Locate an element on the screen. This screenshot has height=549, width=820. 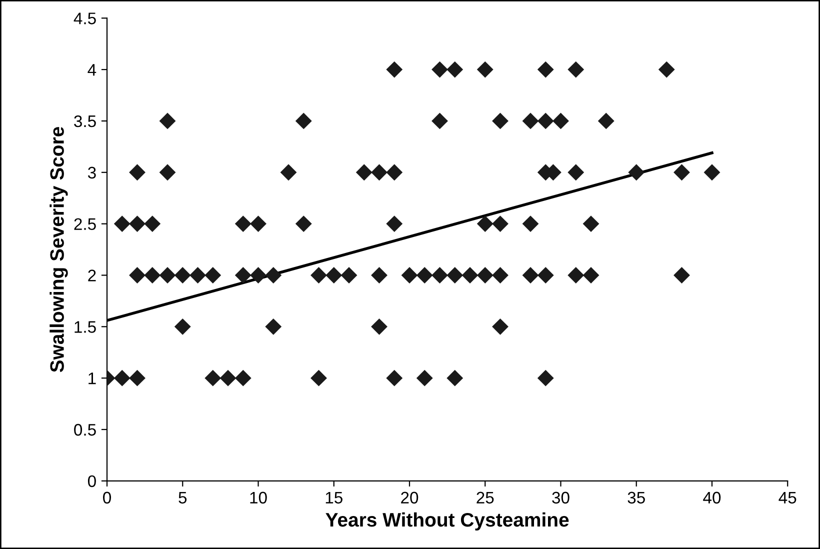
x-tick-label: 20 is located at coordinates (409, 498).